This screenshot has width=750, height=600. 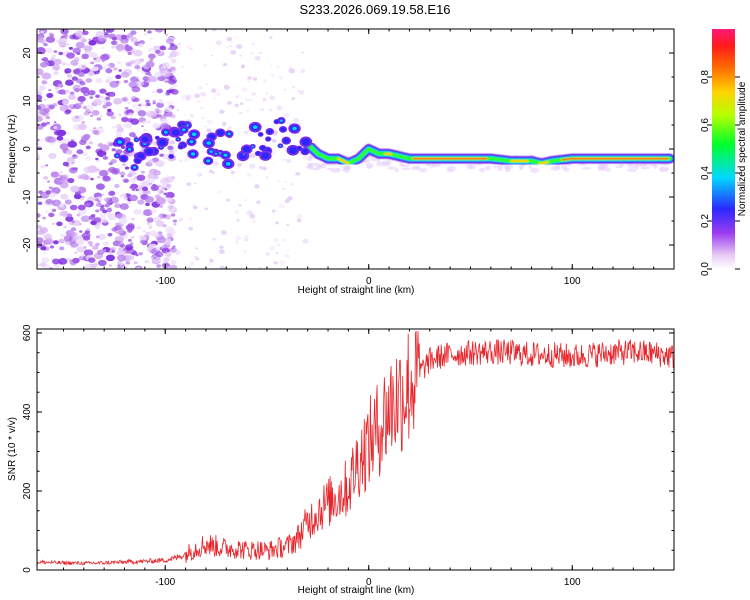 I want to click on y-tick-label-bottom: 400, so click(x=27, y=411).